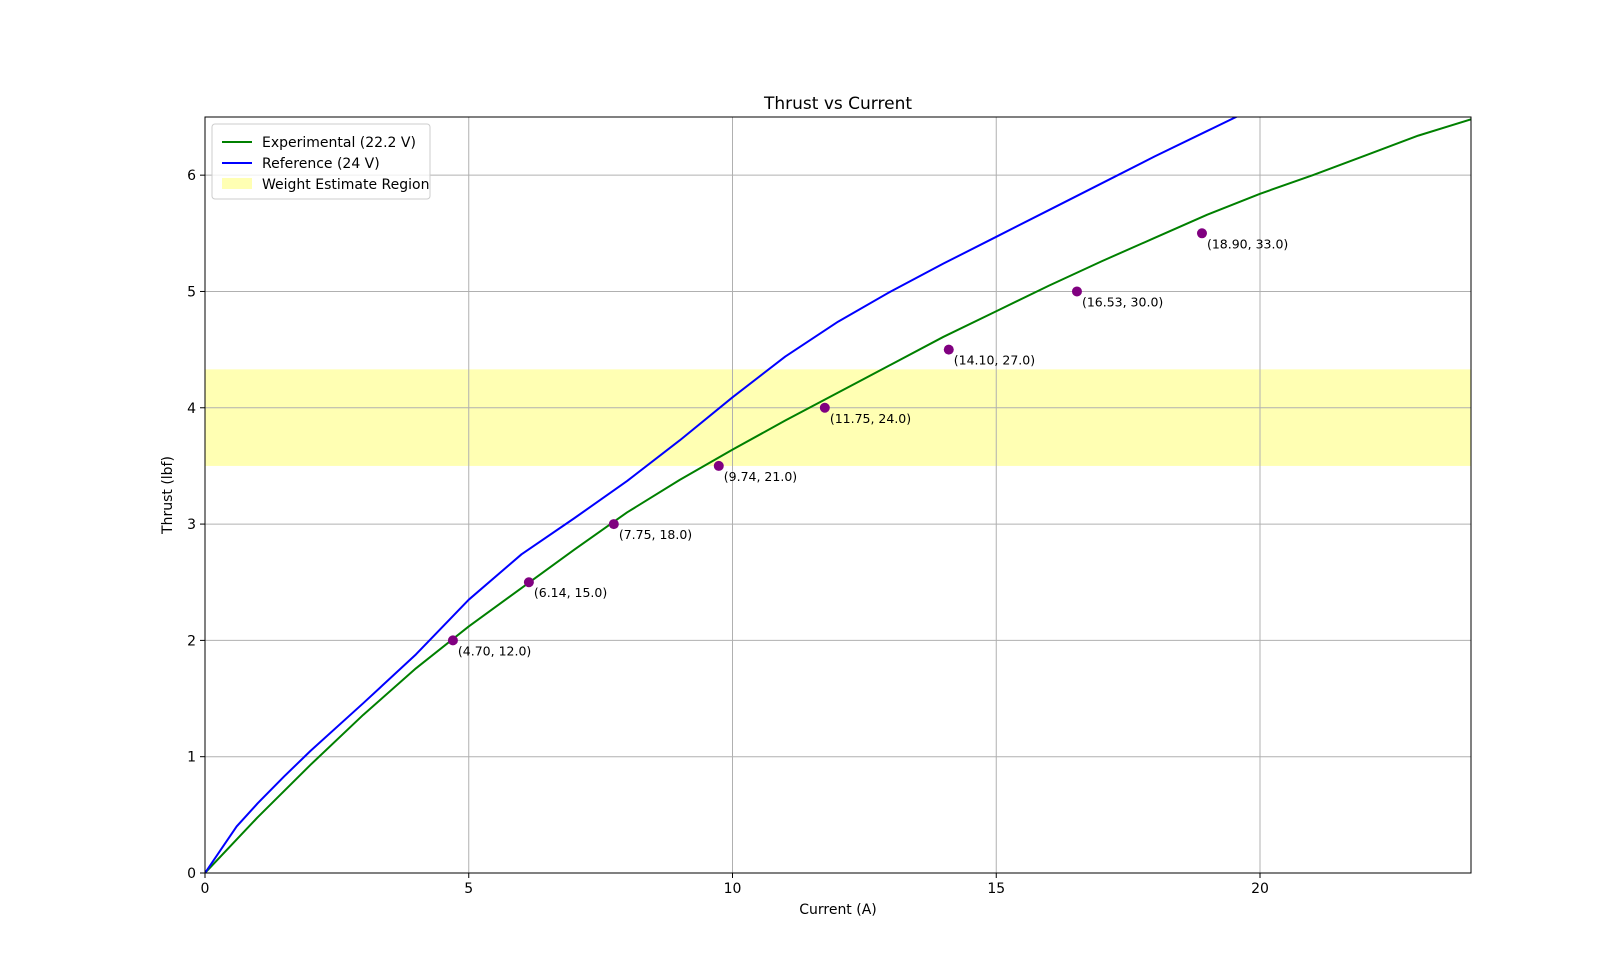  What do you see at coordinates (191, 874) in the screenshot?
I see `y-tick-label: 0` at bounding box center [191, 874].